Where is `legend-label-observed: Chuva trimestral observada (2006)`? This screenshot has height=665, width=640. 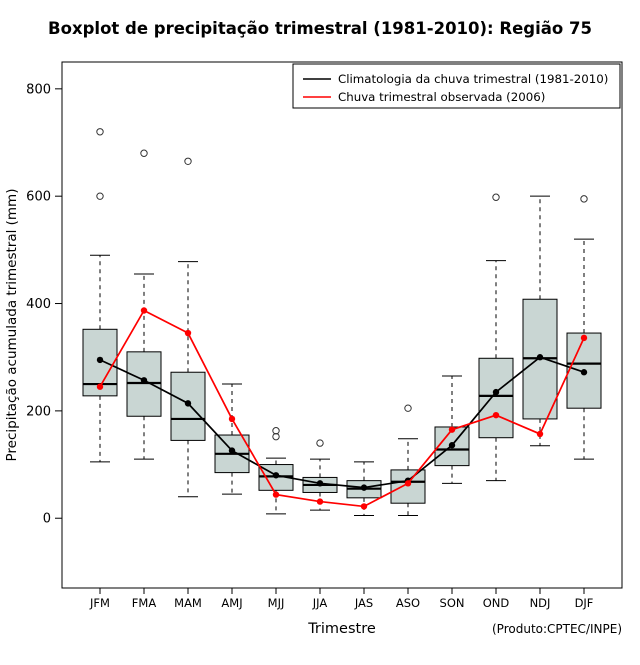
legend-label-observed: Chuva trimestral observada (2006) is located at coordinates (441, 97).